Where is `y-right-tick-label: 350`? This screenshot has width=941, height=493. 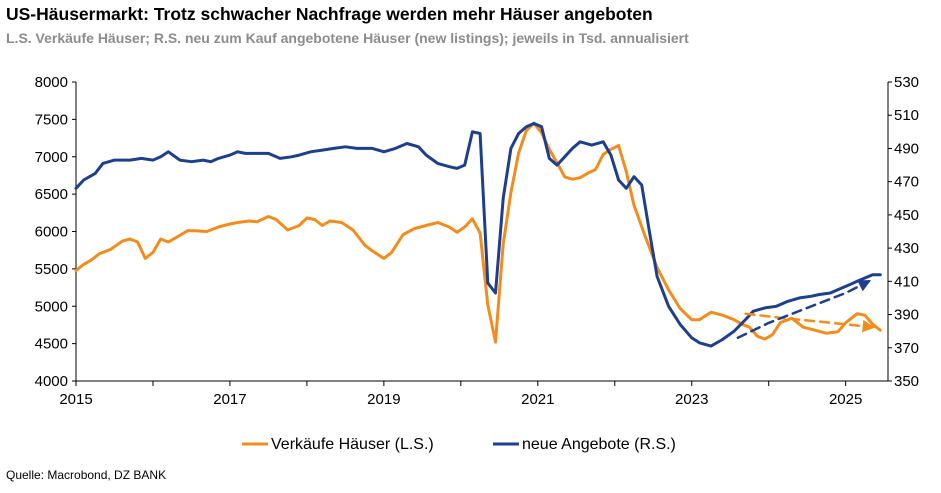
y-right-tick-label: 350 is located at coordinates (906, 381).